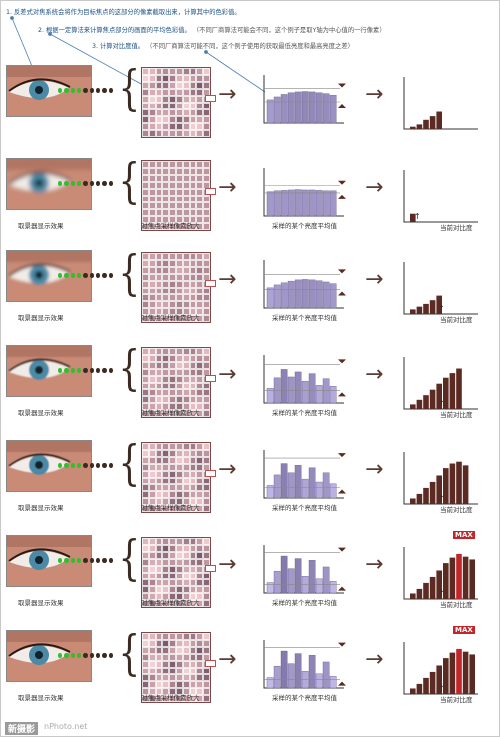 The image size is (500, 737). I want to click on sample-dots, so click(85, 655).